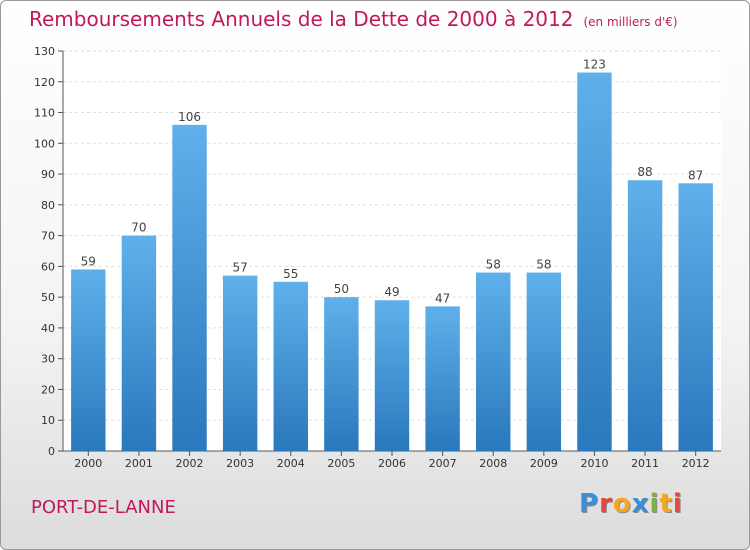  What do you see at coordinates (606, 504) in the screenshot?
I see `logo-letter: r` at bounding box center [606, 504].